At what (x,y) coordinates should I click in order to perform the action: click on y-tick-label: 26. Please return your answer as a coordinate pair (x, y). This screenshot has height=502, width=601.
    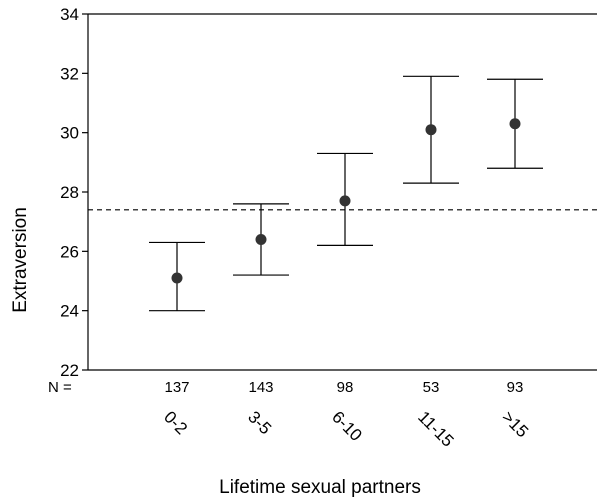
    Looking at the image, I should click on (69, 251).